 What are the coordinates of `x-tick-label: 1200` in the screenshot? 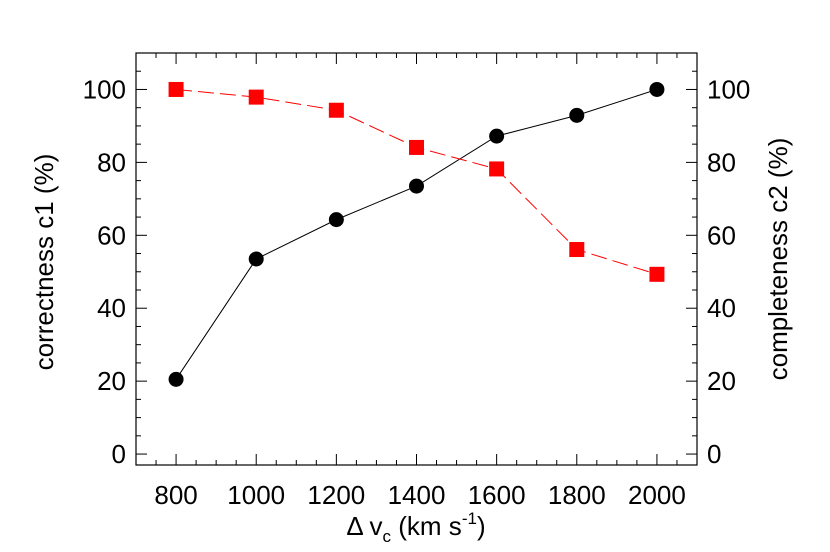 It's located at (336, 495).